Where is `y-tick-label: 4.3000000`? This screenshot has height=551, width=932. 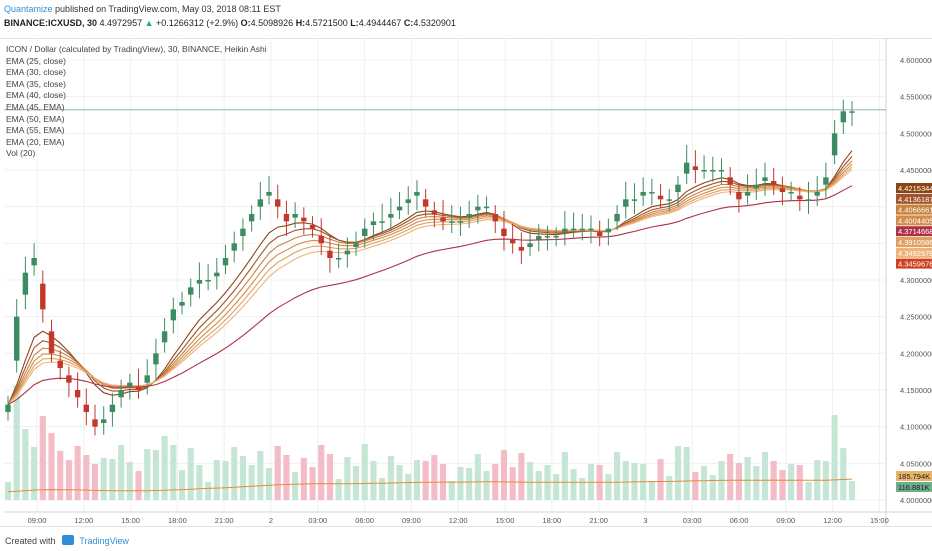 y-tick-label: 4.3000000 is located at coordinates (916, 280).